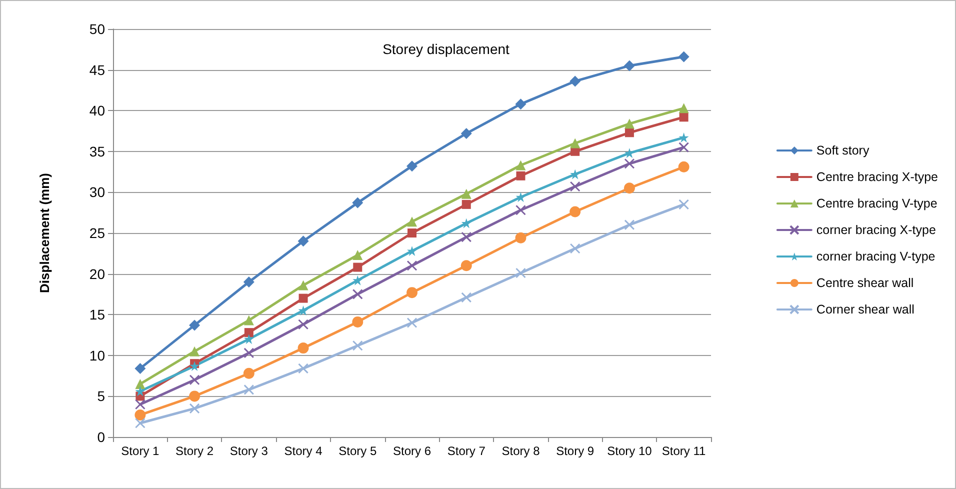 The image size is (956, 489). I want to click on legend-label: Corner shear wall, so click(865, 309).